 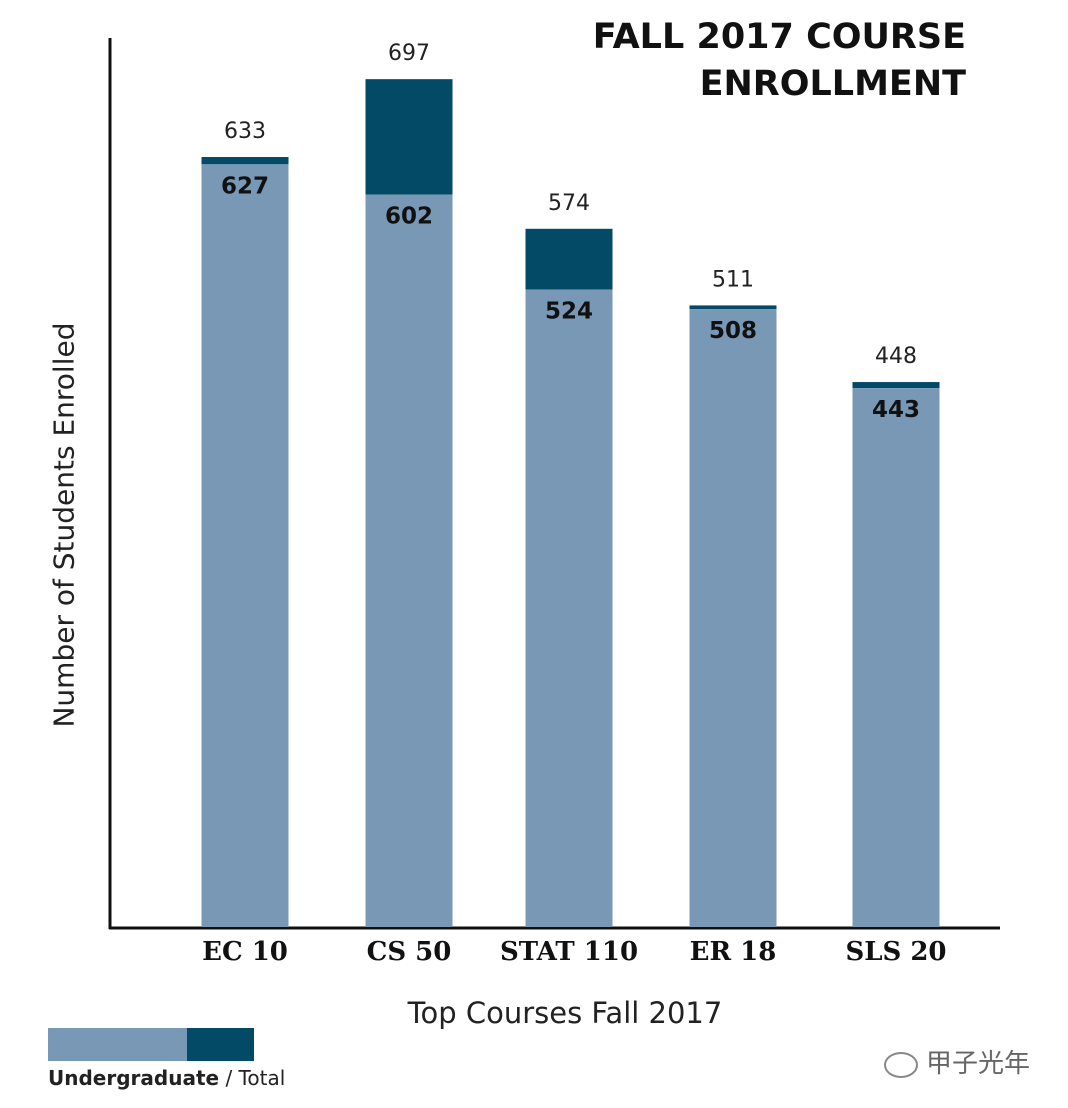 What do you see at coordinates (64, 525) in the screenshot?
I see `y-axis-label: Number of Students Enrolled` at bounding box center [64, 525].